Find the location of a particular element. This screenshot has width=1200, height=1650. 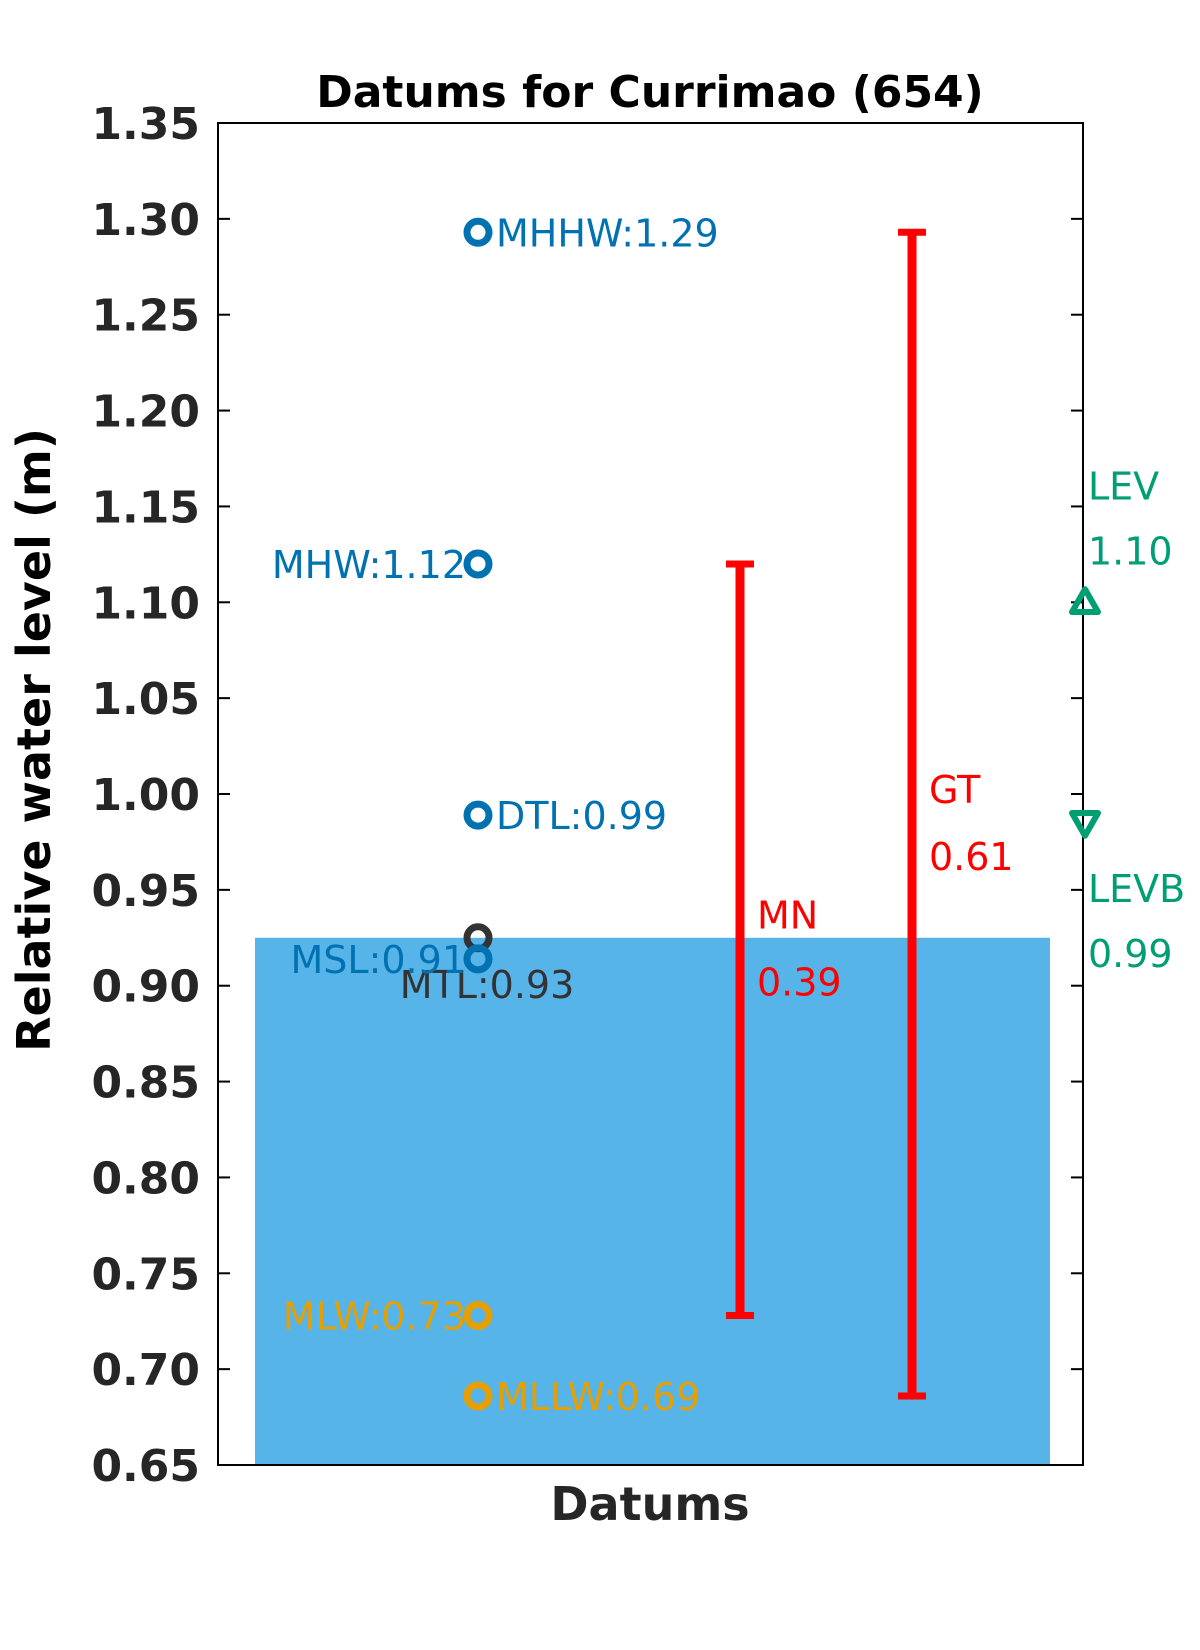

datum-label-mlw: MLW:0.73 is located at coordinates (374, 1316).